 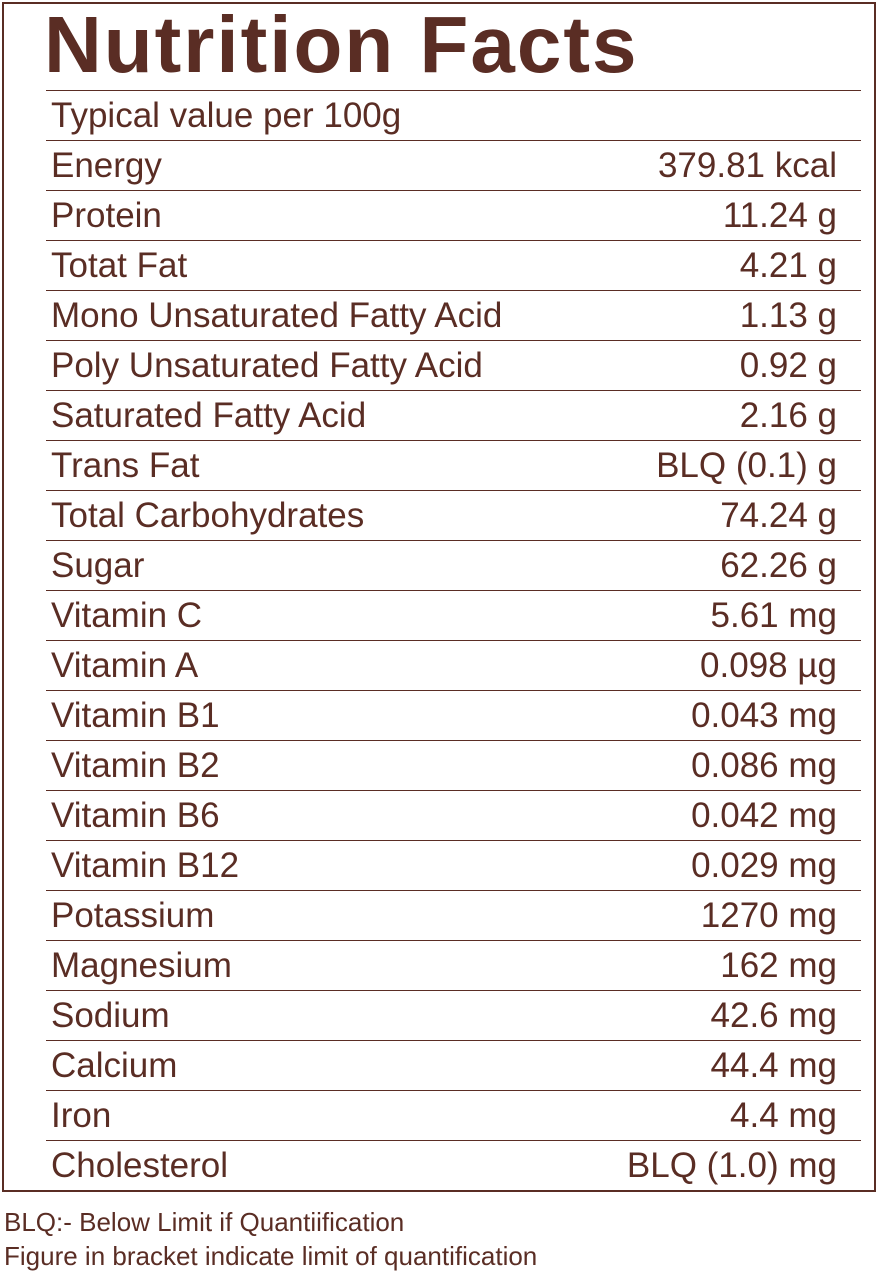 What do you see at coordinates (341, 44) in the screenshot?
I see `nutrition-facts-title: Nutrition Facts` at bounding box center [341, 44].